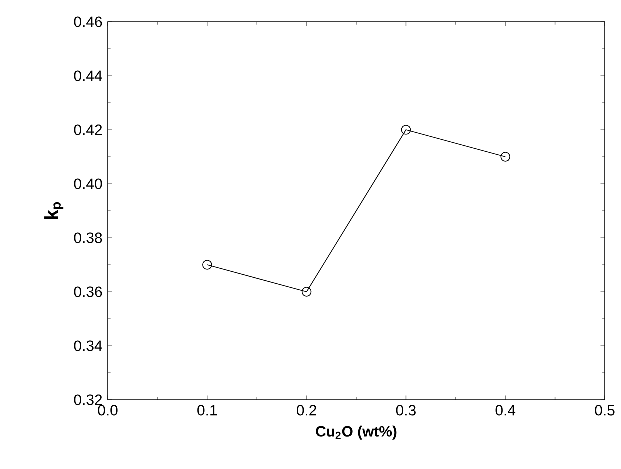  Describe the element at coordinates (88, 130) in the screenshot. I see `y-tick-label: 0.42` at that location.